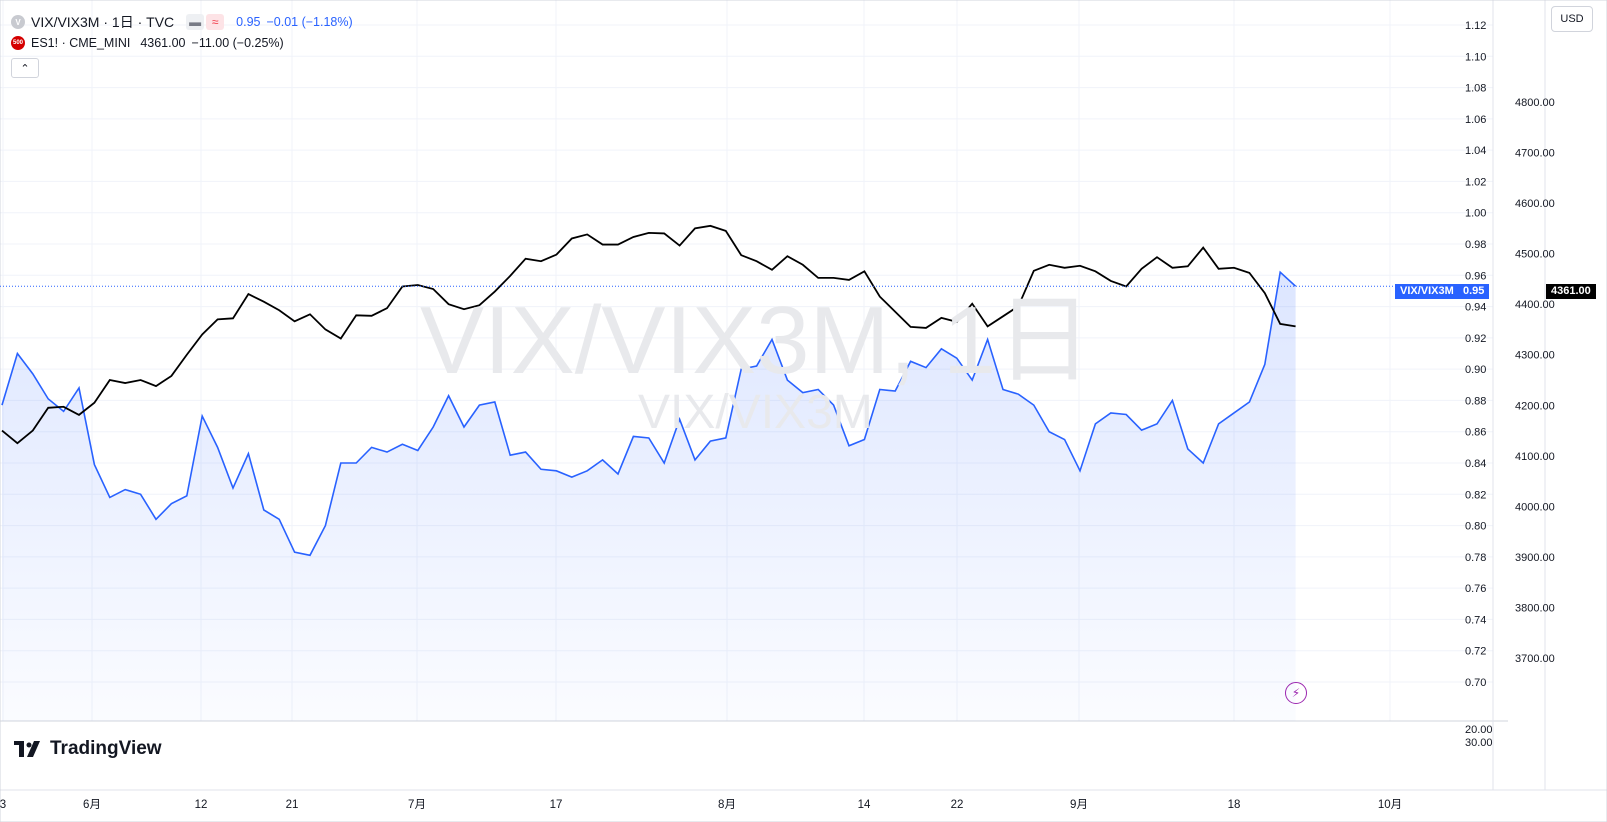  I want to click on left-tick-label: 0.96, so click(1475, 276).